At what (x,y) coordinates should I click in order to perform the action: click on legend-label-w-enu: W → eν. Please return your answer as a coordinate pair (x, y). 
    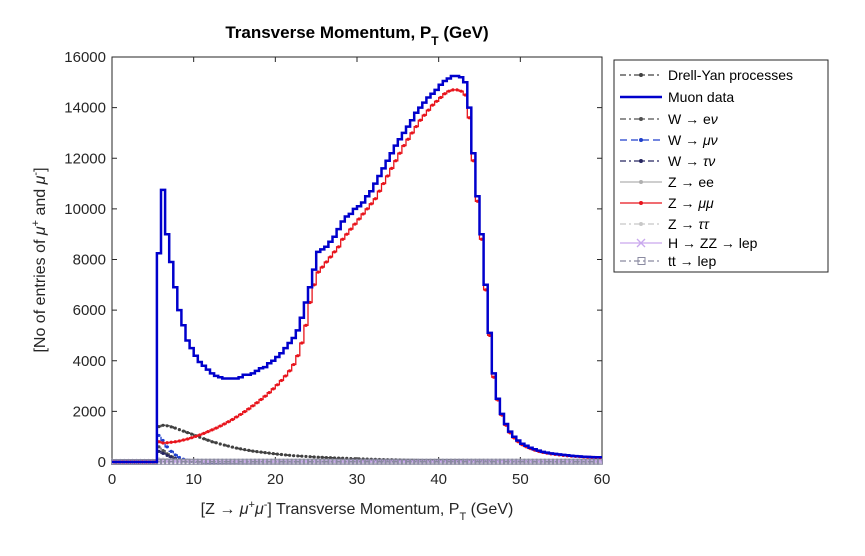
    Looking at the image, I should click on (693, 119).